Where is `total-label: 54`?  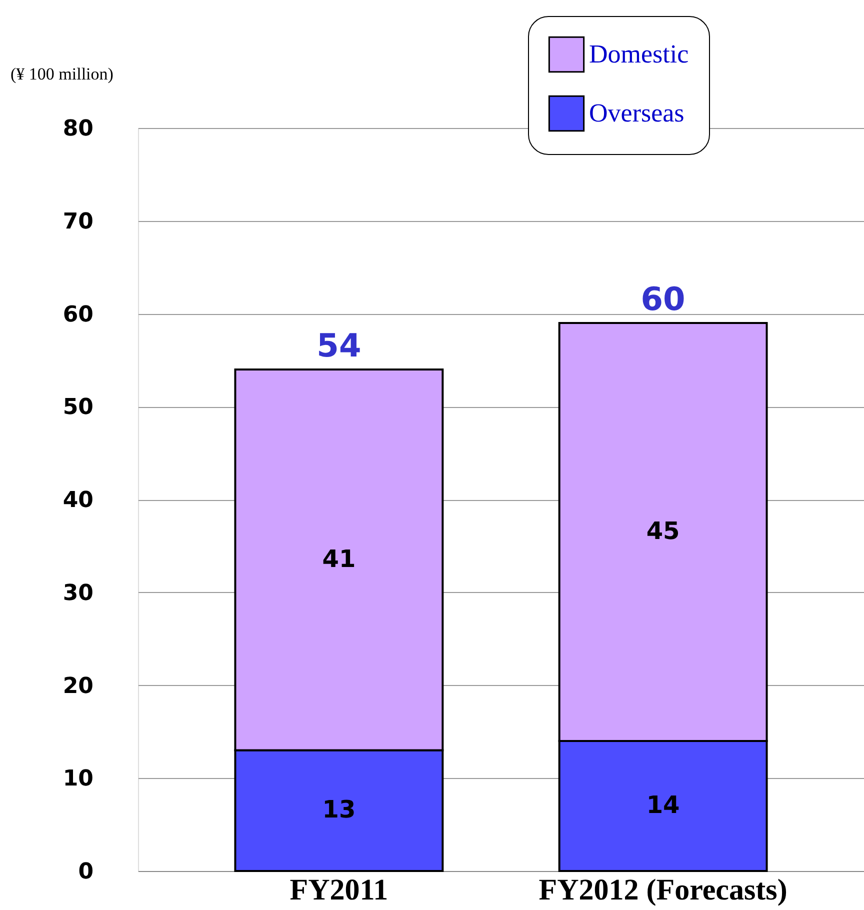
total-label: 54 is located at coordinates (339, 345).